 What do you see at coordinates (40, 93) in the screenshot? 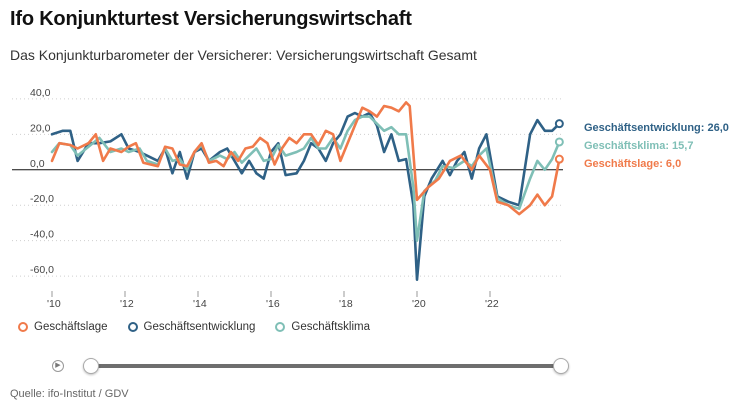
I see `y-tick-label: 40,0` at bounding box center [40, 93].